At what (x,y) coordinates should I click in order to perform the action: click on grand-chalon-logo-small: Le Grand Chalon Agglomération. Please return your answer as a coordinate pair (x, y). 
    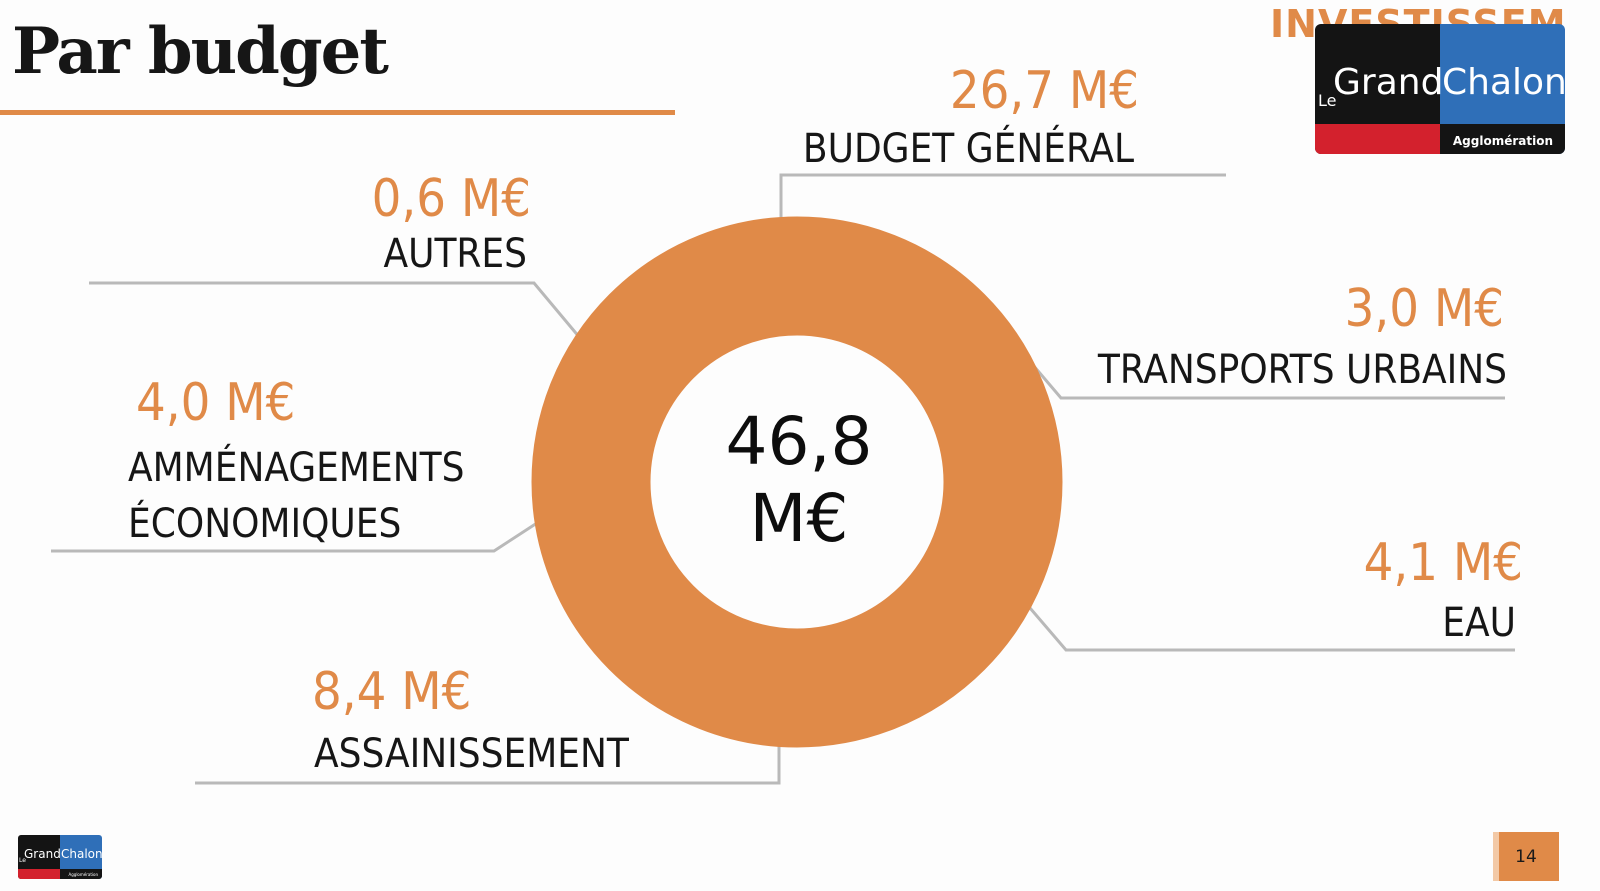
    Looking at the image, I should click on (60, 857).